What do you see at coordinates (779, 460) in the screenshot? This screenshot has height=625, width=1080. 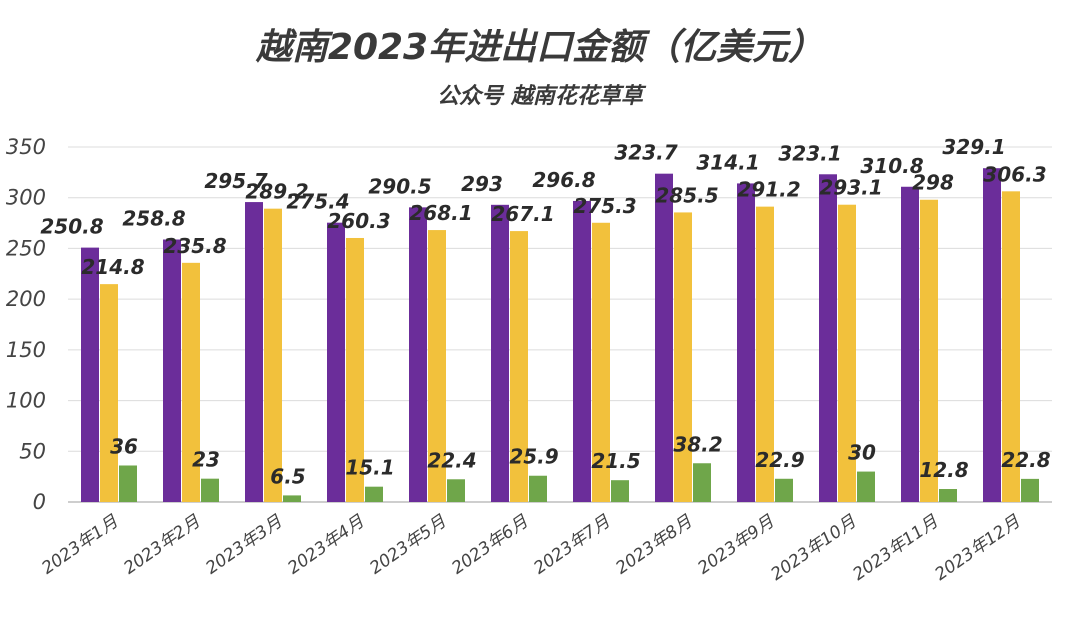 I see `data-label: 22.9` at bounding box center [779, 460].